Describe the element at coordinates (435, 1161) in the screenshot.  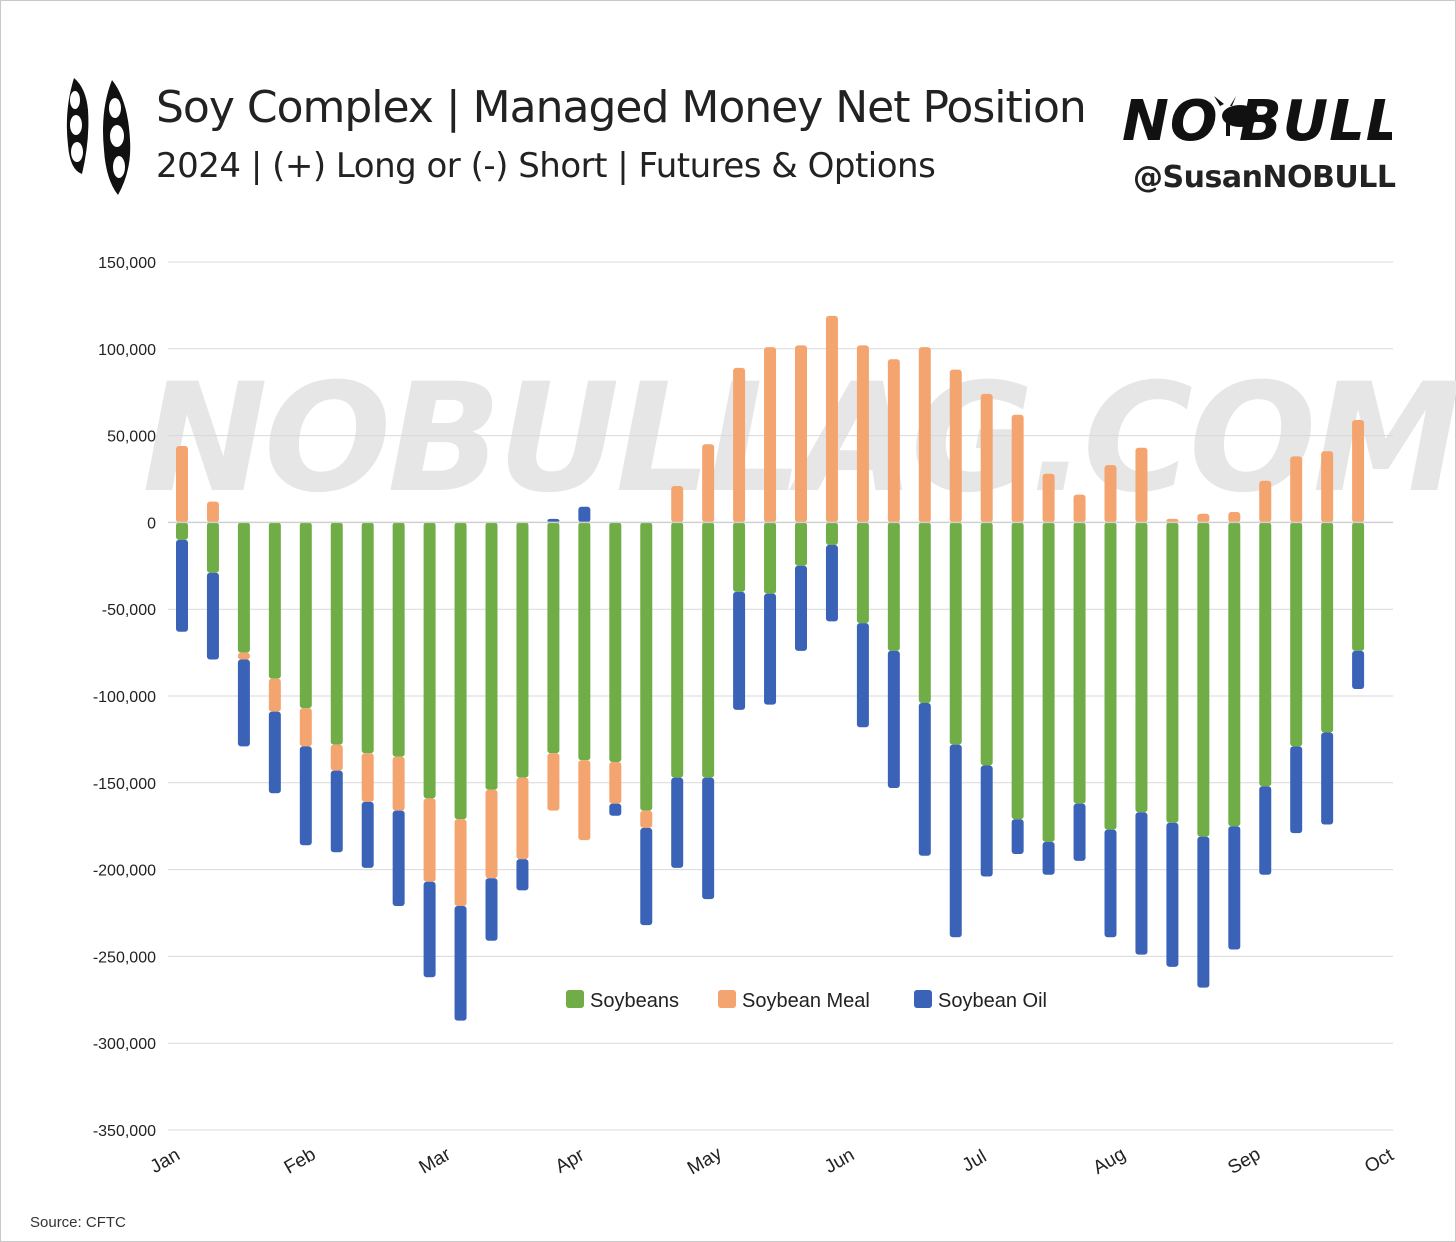
I see `x-tick-label: Mar` at that location.